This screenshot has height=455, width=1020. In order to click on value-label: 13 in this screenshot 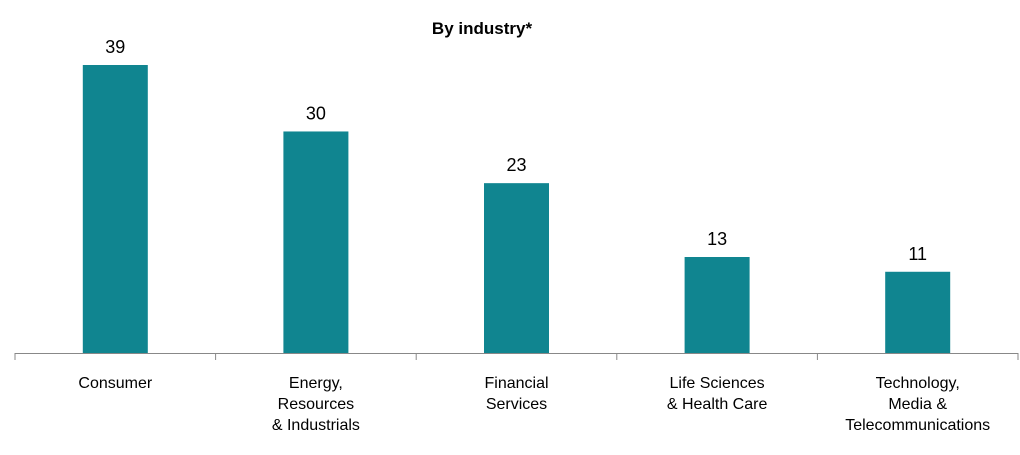, I will do `click(717, 239)`.